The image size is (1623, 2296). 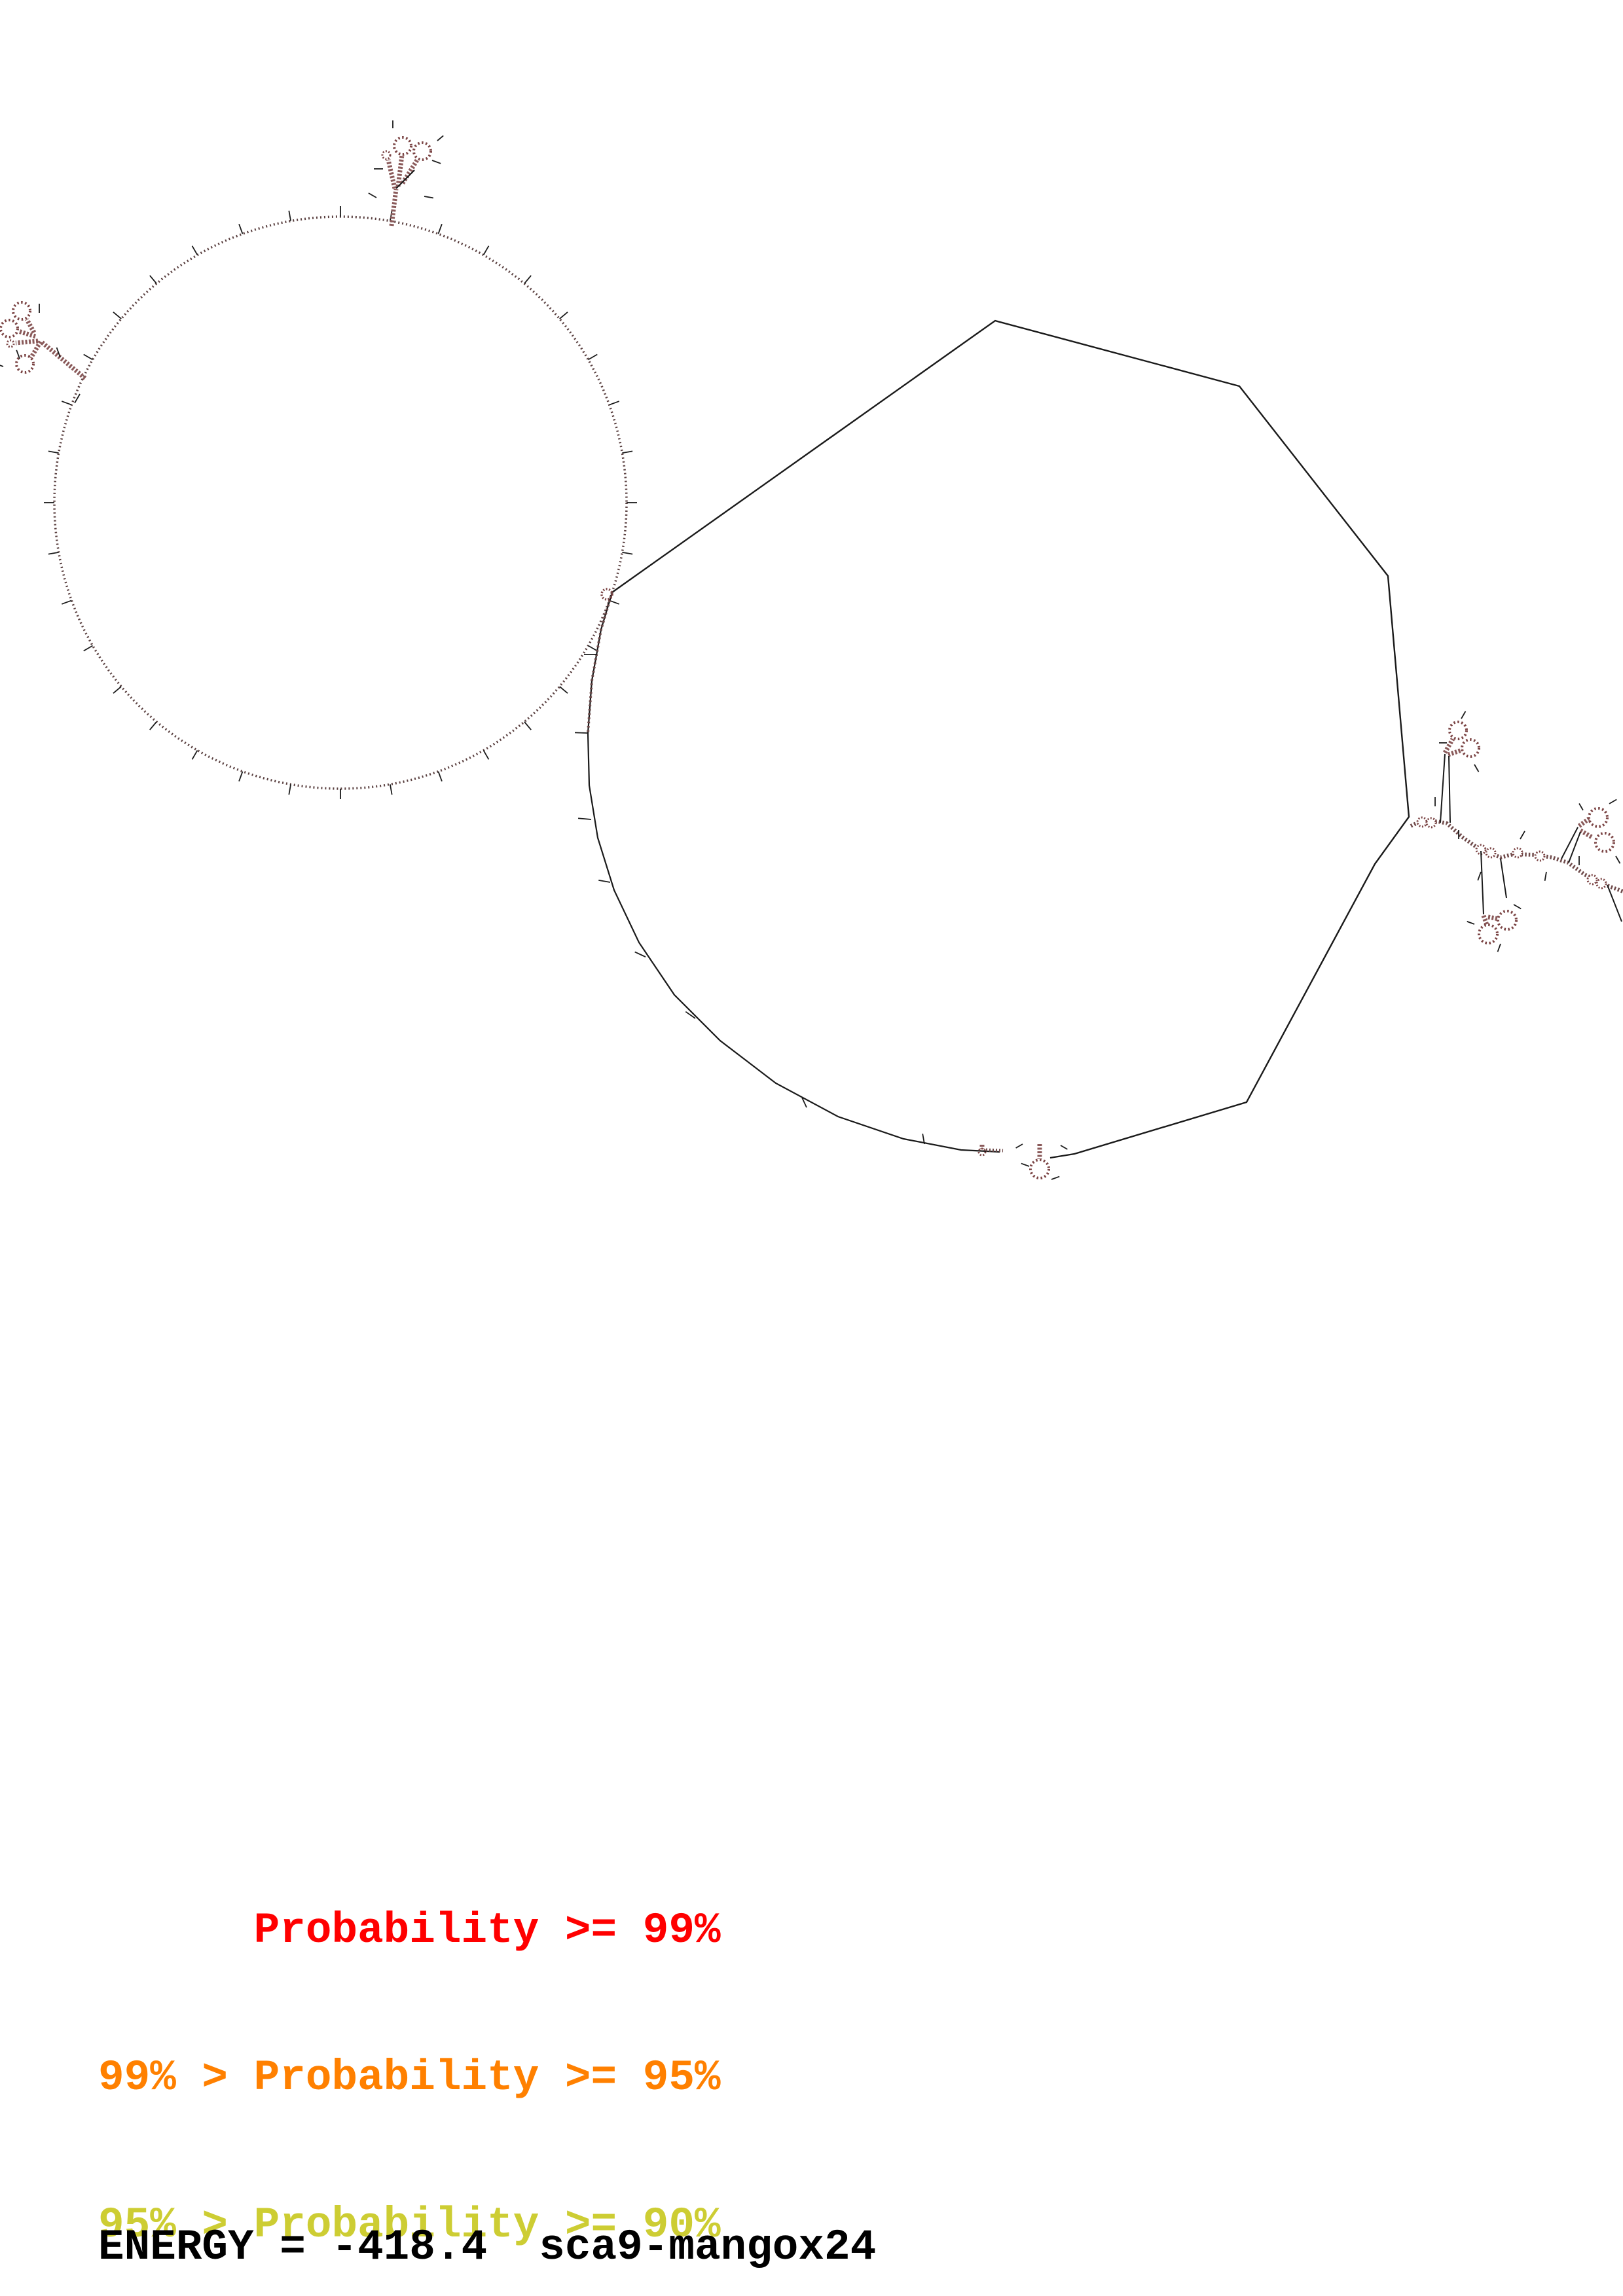 I want to click on energy-label: ENERGY = -418.4 sca9-mangox24, so click(x=487, y=2247).